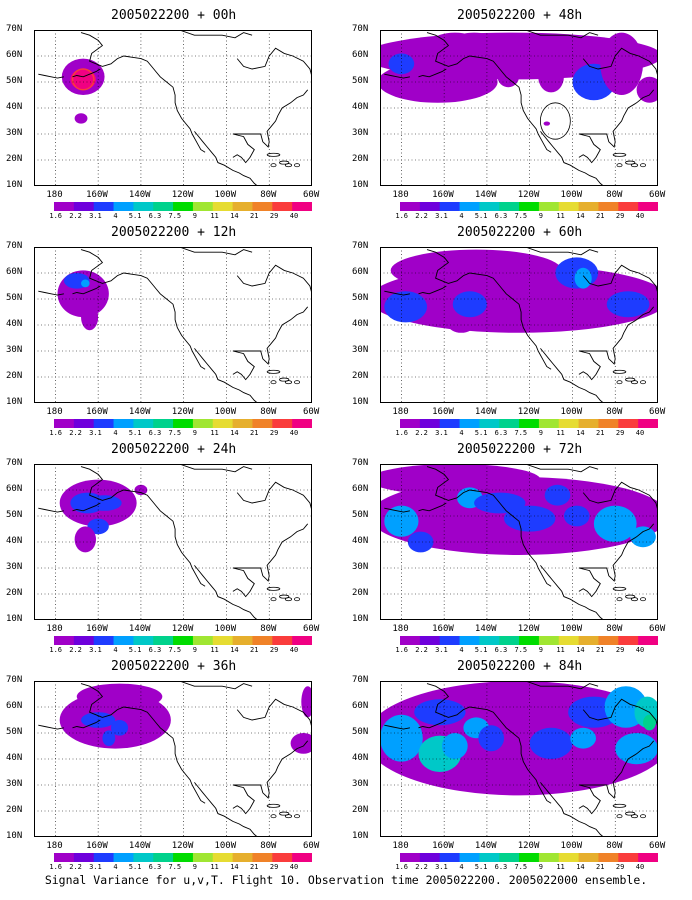  What do you see at coordinates (520, 15) in the screenshot?
I see `panel-title: 2005022200 + 48h` at bounding box center [520, 15].